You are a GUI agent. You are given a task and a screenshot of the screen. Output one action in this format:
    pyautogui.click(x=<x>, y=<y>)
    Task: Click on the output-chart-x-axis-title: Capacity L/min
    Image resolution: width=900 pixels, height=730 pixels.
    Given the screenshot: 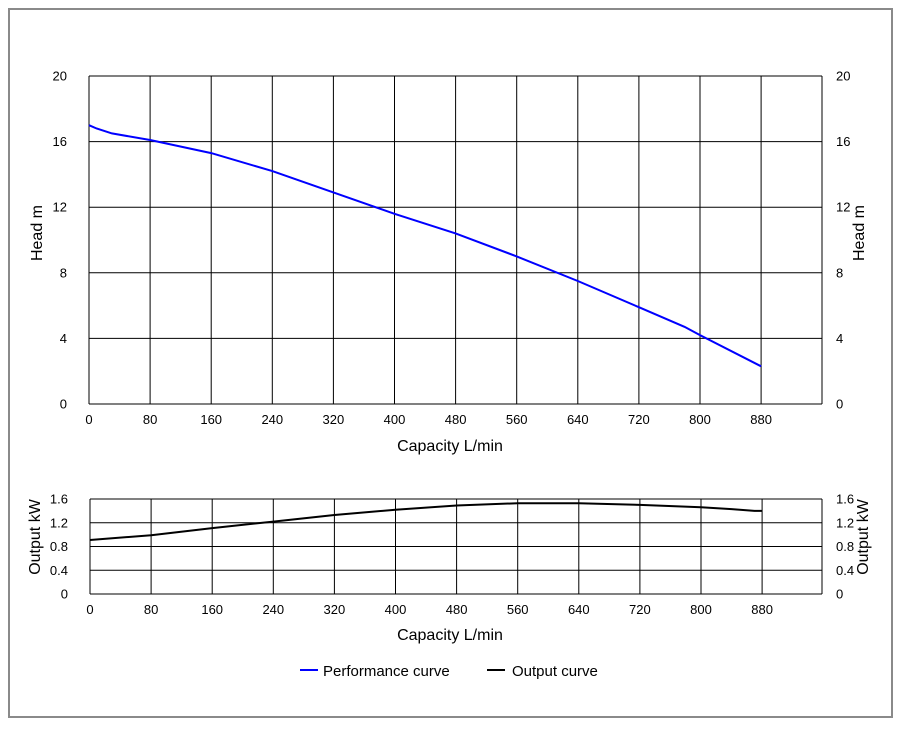 What is the action you would take?
    pyautogui.click(x=450, y=635)
    